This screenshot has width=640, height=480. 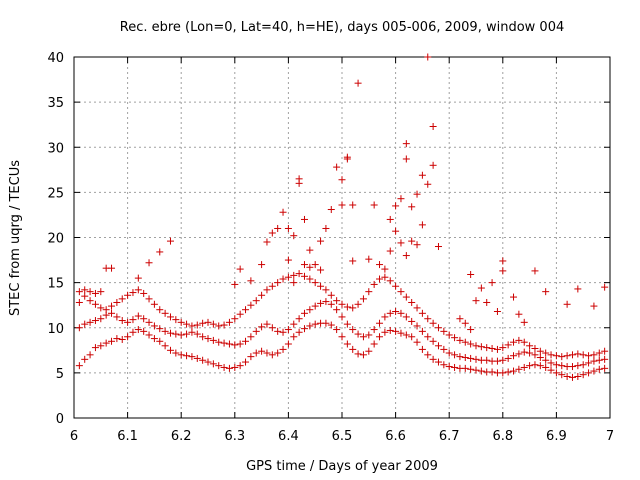 I want to click on x-axis-label: GPS time / Days of year 2009, so click(x=342, y=466).